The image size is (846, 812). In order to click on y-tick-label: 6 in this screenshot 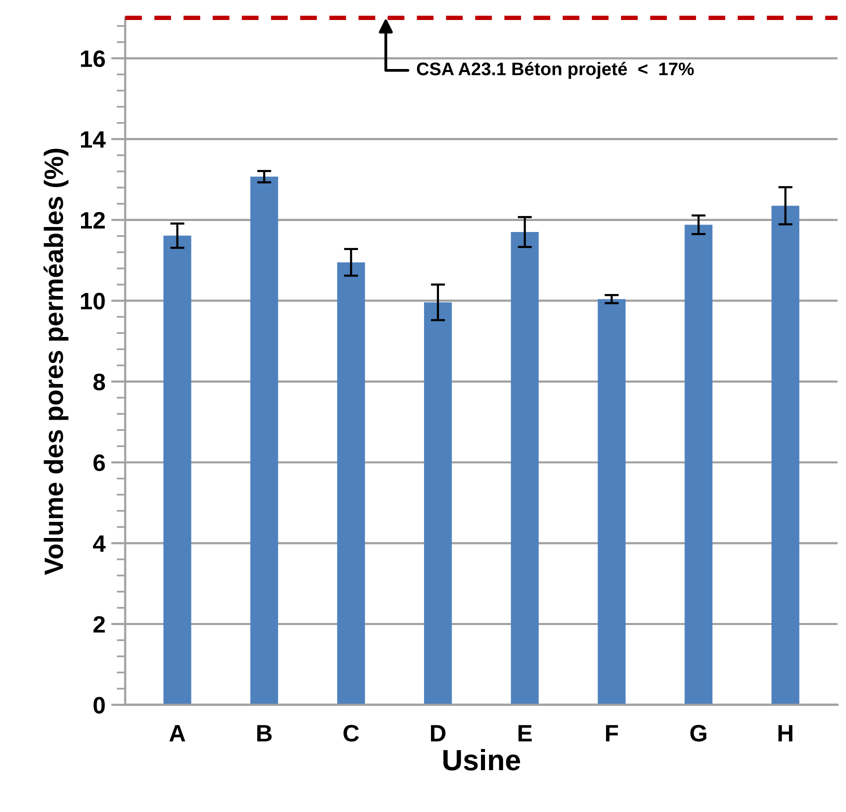, I will do `click(99, 463)`.